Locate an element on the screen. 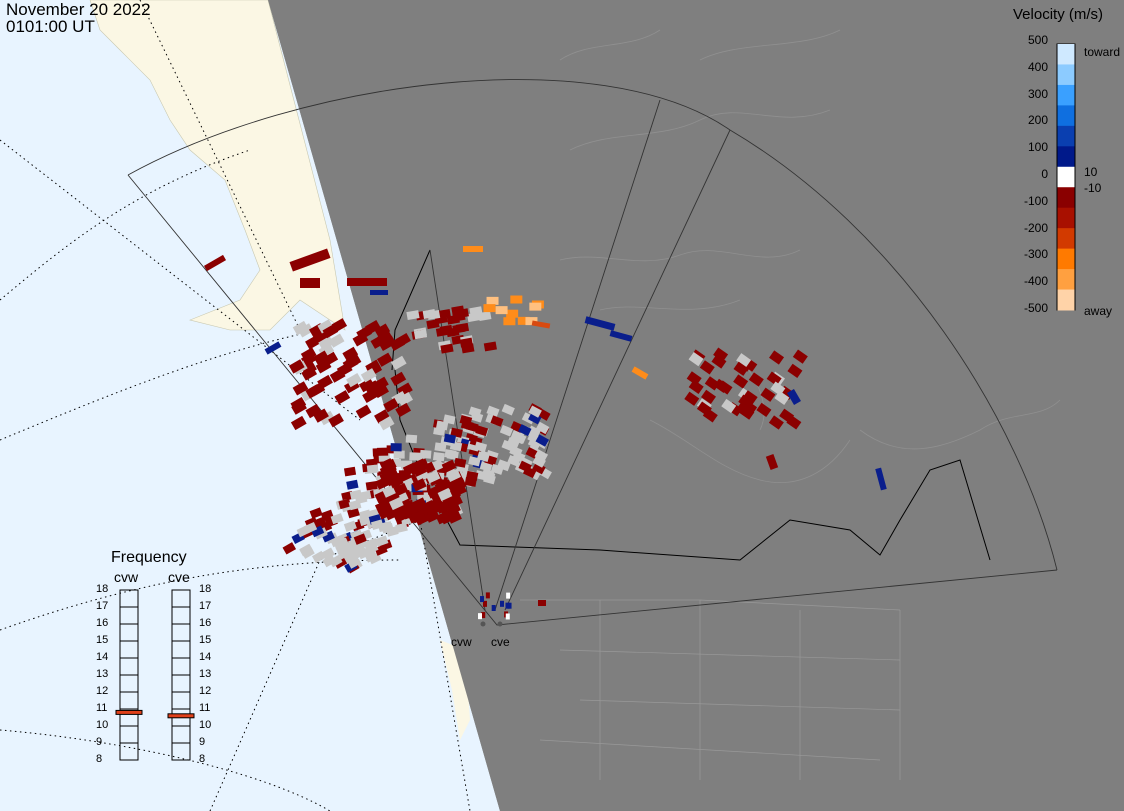 This screenshot has width=1124, height=811. frequency-title: Frequency is located at coordinates (149, 557).